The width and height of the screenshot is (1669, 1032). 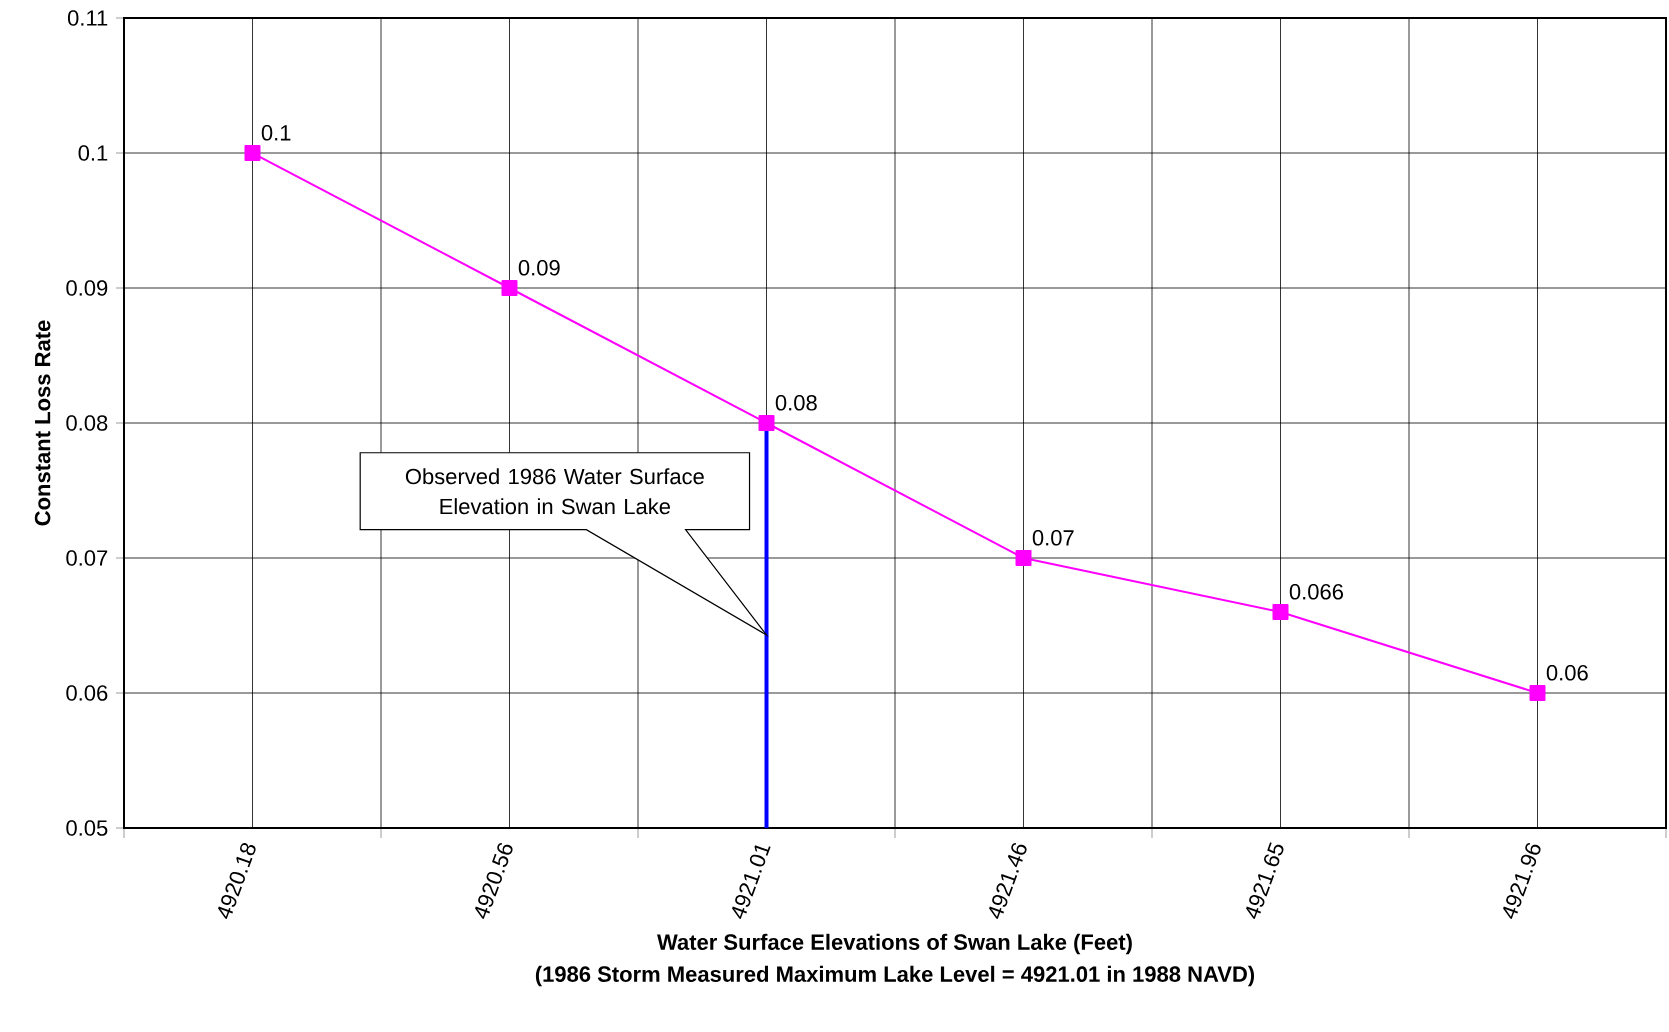 What do you see at coordinates (87, 18) in the screenshot?
I see `y-tick-label: 0.11` at bounding box center [87, 18].